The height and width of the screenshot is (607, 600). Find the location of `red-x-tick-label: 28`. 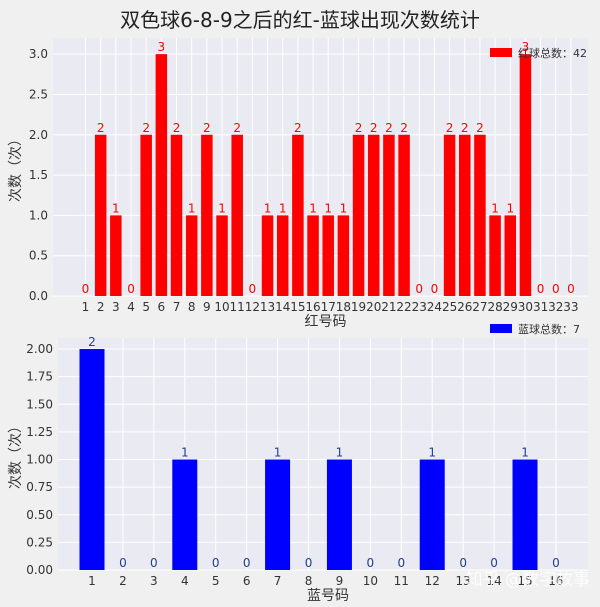

red-x-tick-label: 28 is located at coordinates (494, 307).